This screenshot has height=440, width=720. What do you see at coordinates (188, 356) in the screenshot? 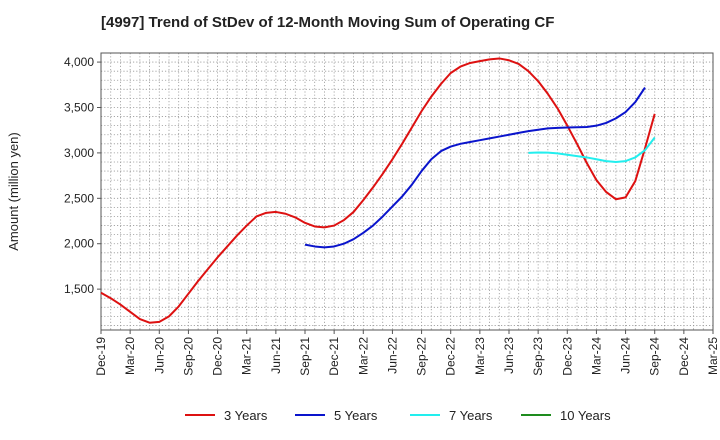
I see `x-tick-label: Sep-20` at bounding box center [188, 356].